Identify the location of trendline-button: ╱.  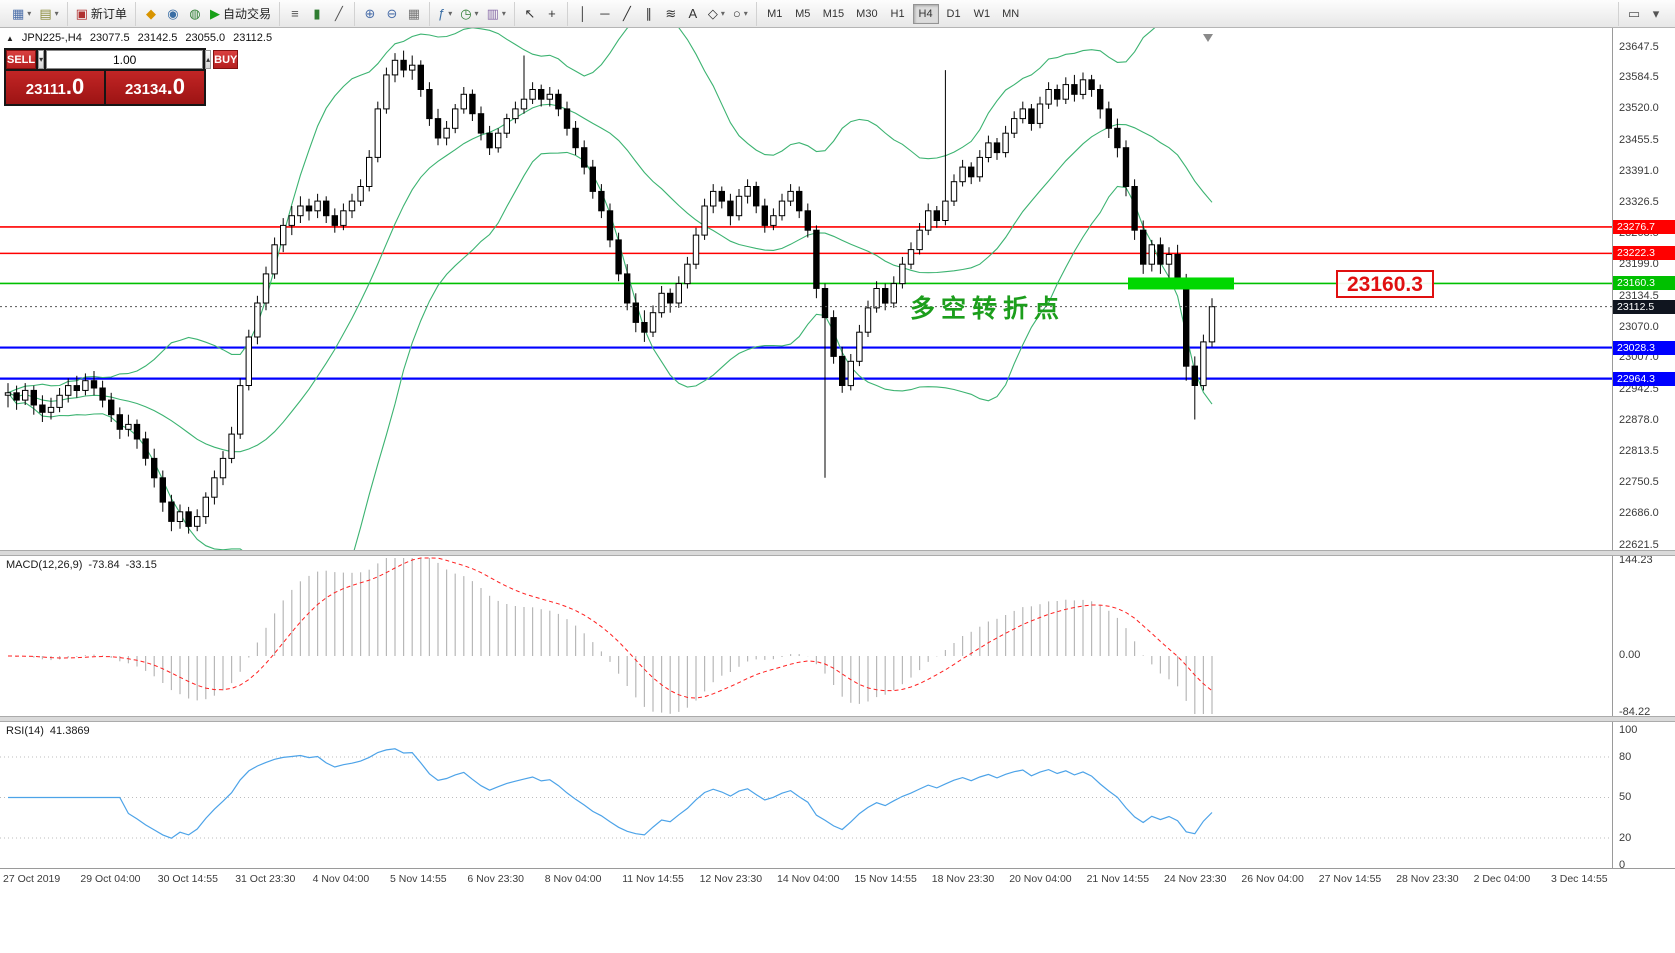
(627, 14).